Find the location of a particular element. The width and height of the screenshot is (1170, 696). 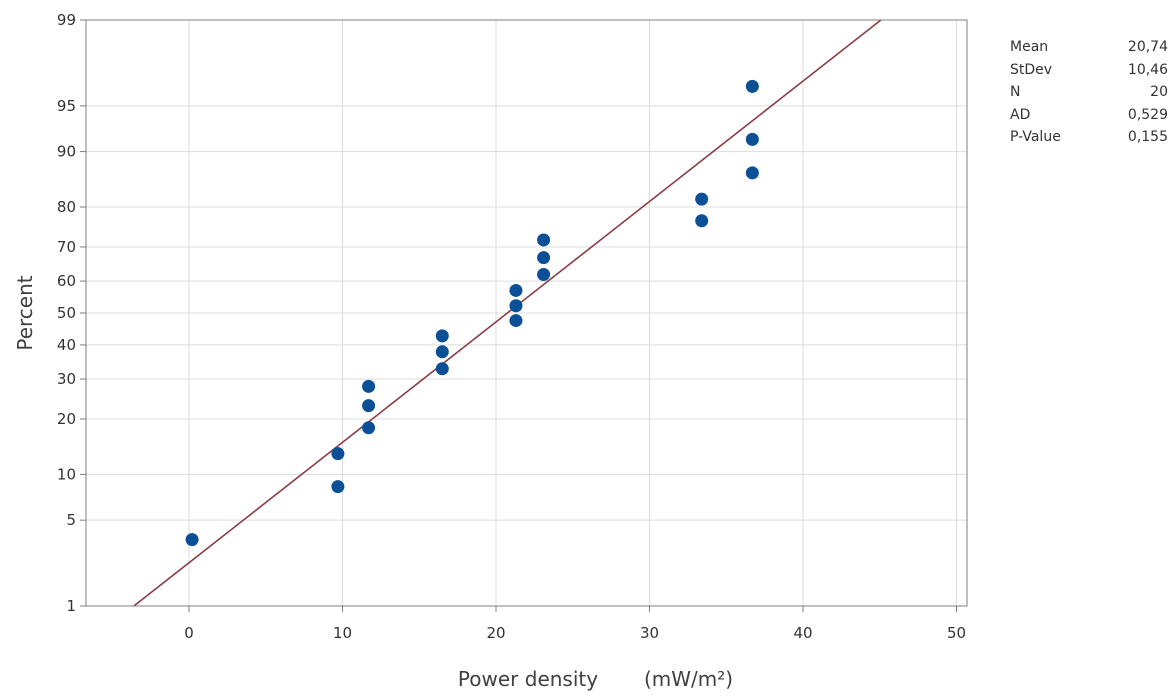

stat-value: 20 is located at coordinates (1159, 92).